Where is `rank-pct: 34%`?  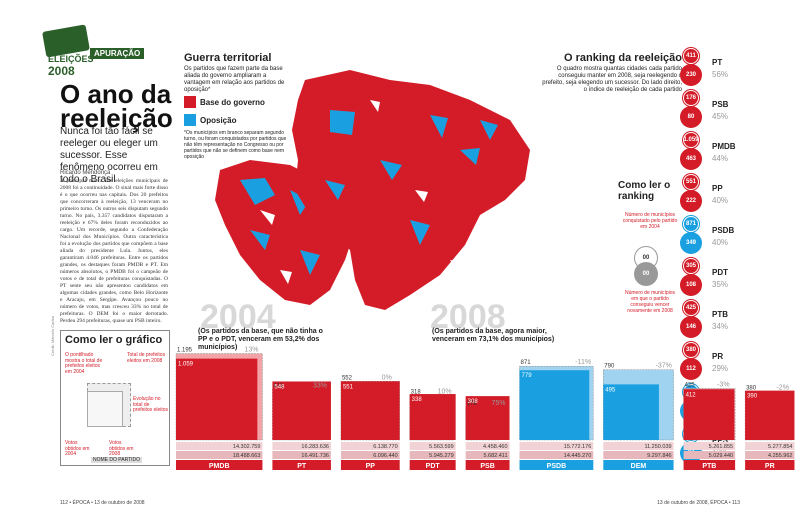 rank-pct: 34% is located at coordinates (720, 326).